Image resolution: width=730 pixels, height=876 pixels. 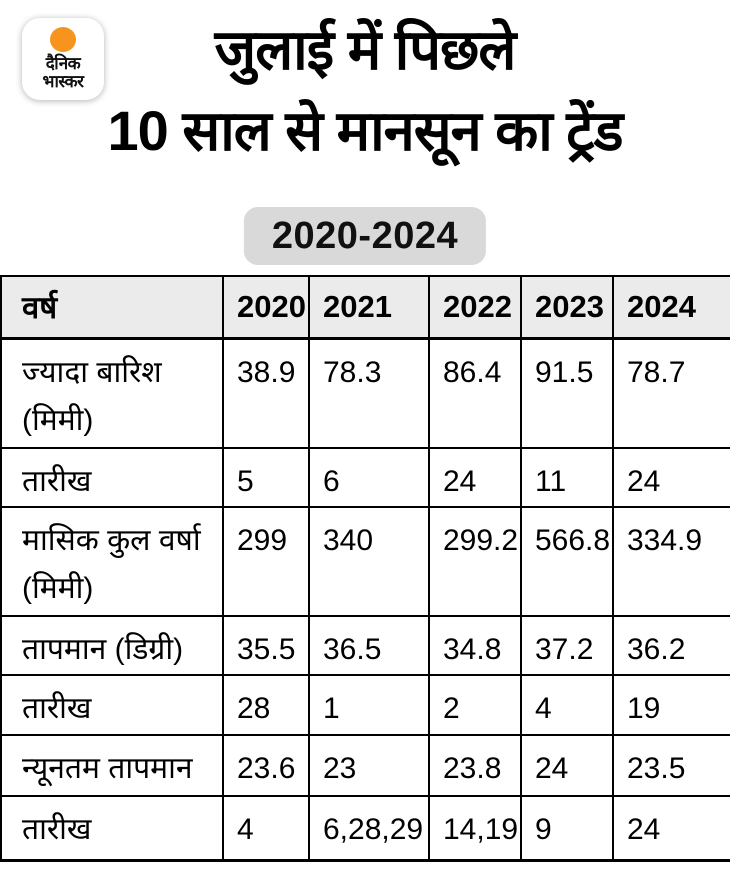 What do you see at coordinates (266, 308) in the screenshot?
I see `col-header-2020: 2020` at bounding box center [266, 308].